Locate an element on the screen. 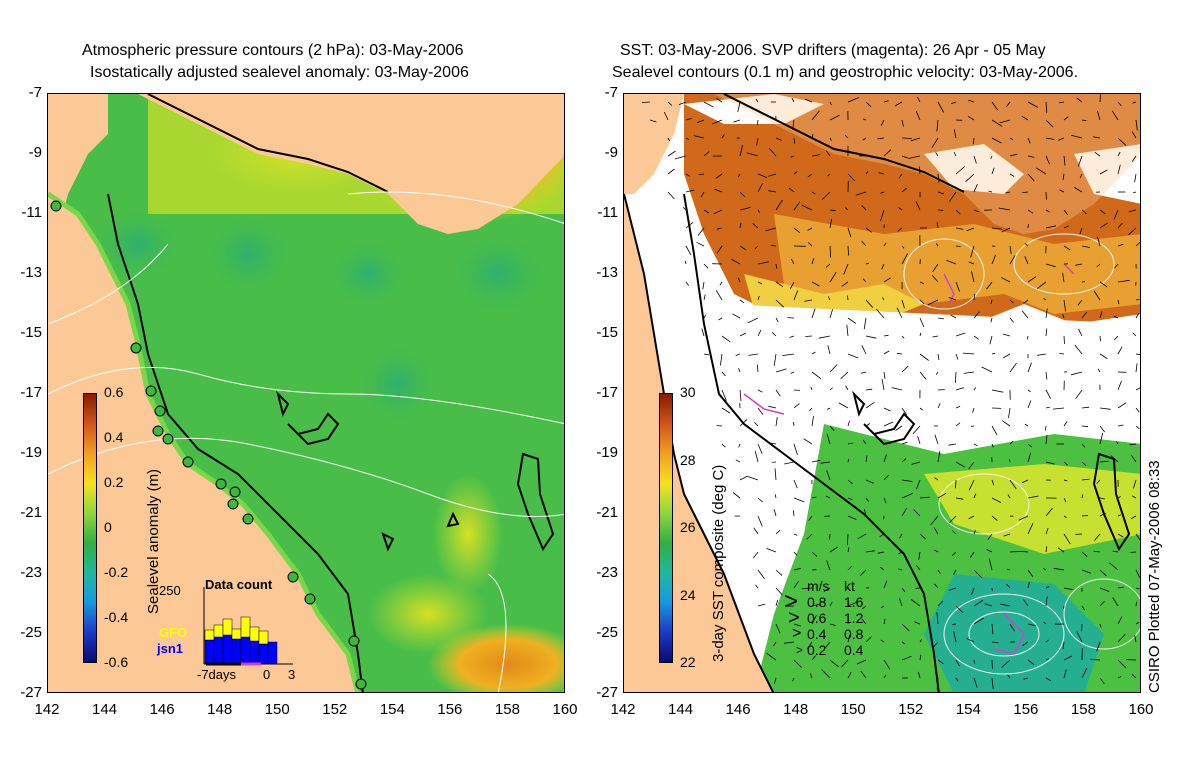 Image resolution: width=1200 pixels, height=780 pixels. colorbar-tick-label: 24 is located at coordinates (688, 594).